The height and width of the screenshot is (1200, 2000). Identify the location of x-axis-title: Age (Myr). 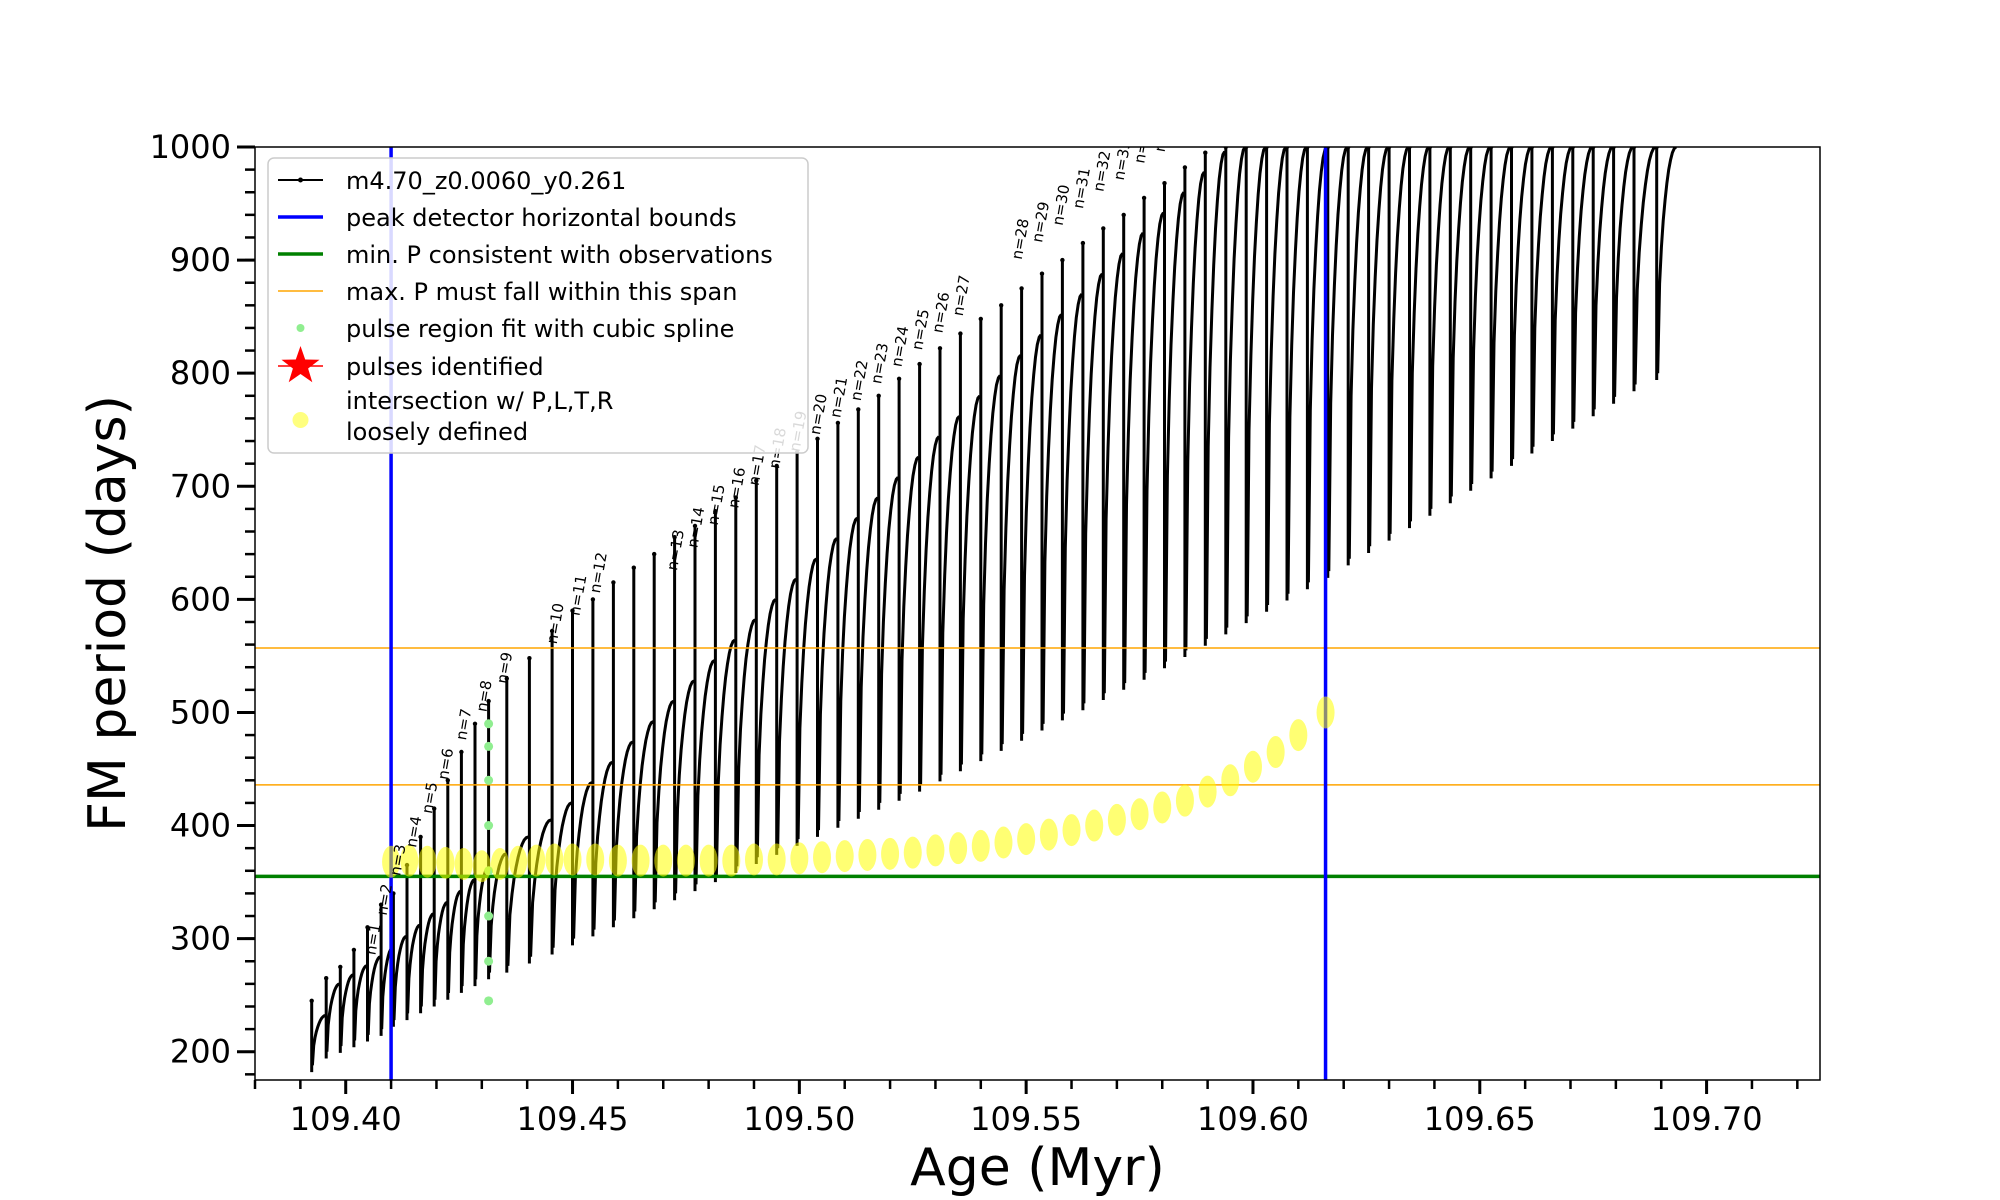
(1037, 1168).